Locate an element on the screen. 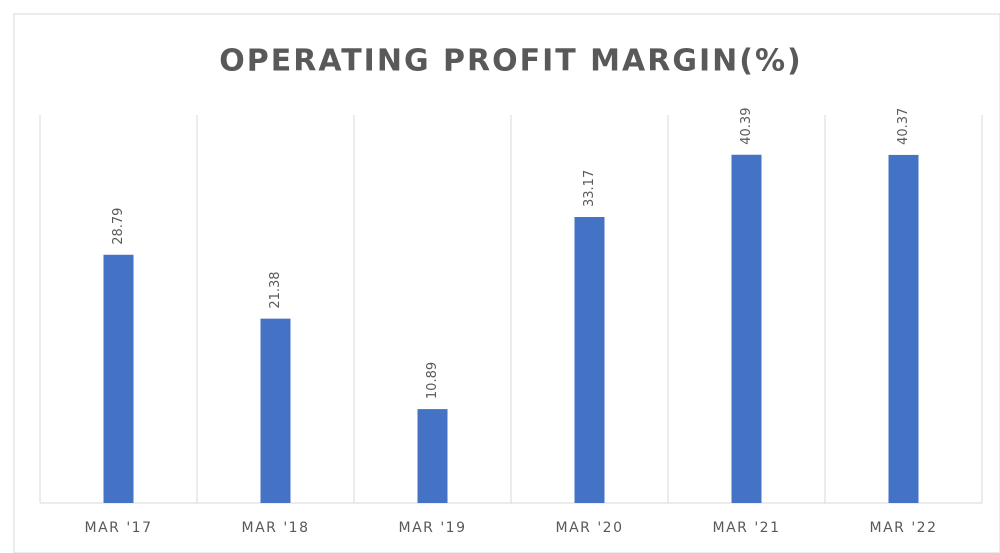 Image resolution: width=1000 pixels, height=553 pixels. data-label: 28.79 is located at coordinates (118, 226).